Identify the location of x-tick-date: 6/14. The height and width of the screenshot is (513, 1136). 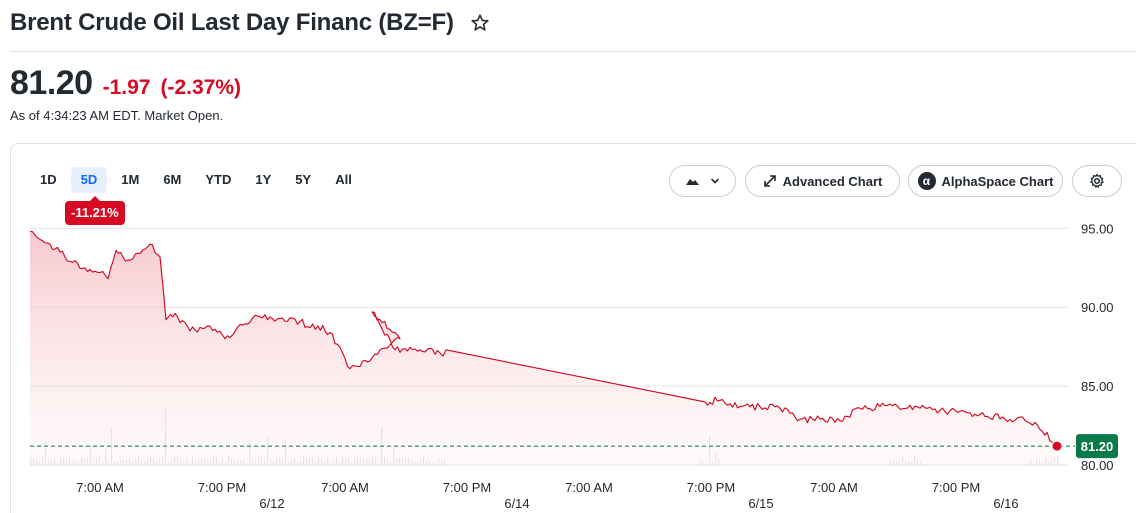
(516, 503).